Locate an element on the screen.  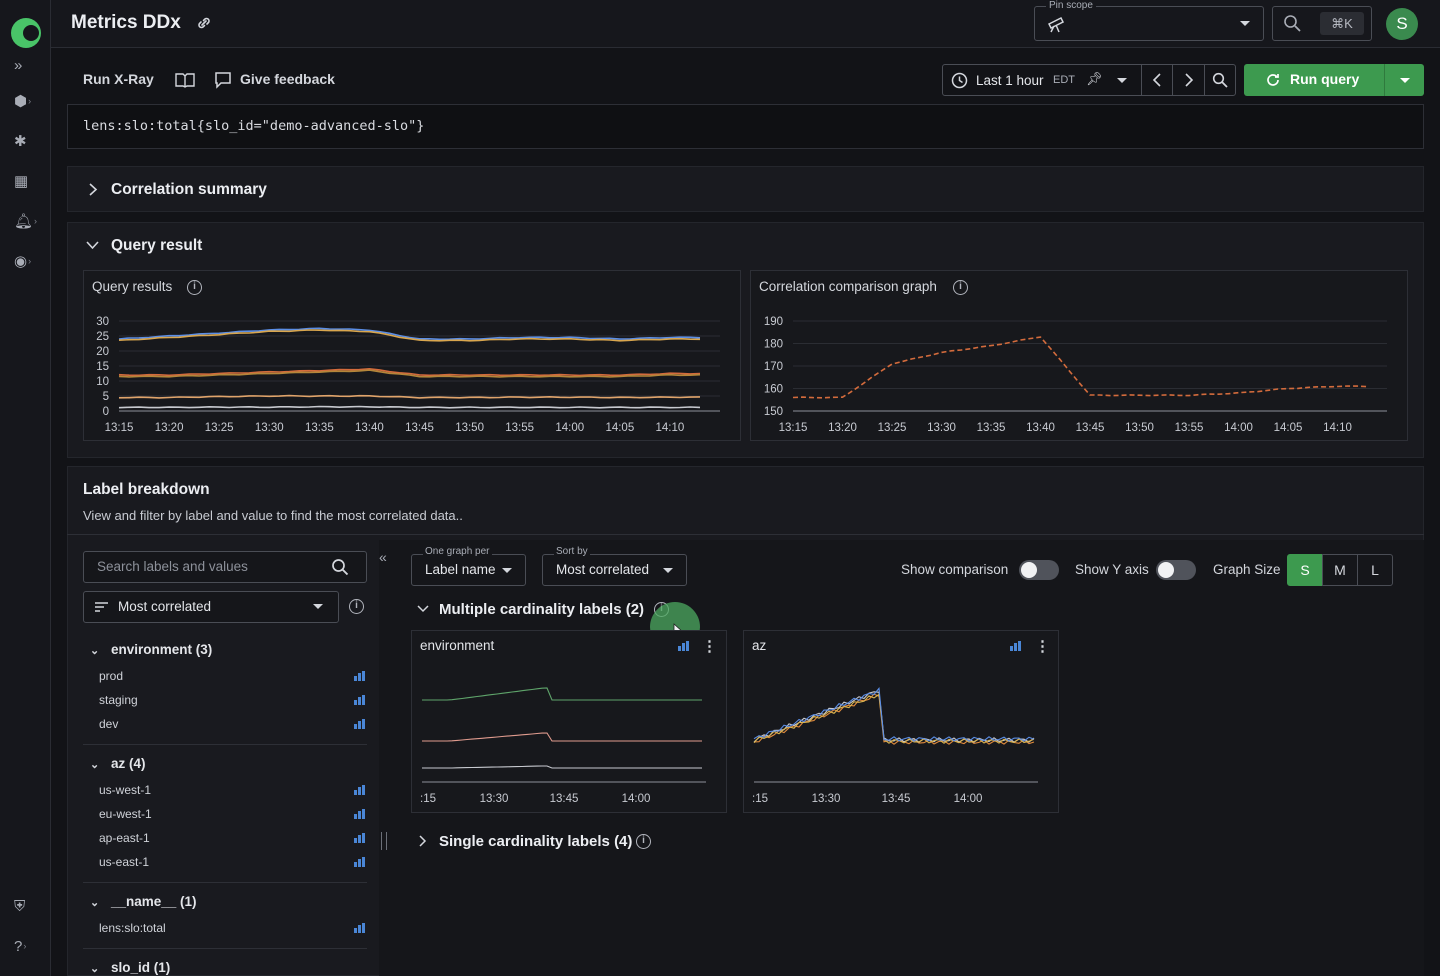
x-tick-label: :15 is located at coordinates (428, 799).